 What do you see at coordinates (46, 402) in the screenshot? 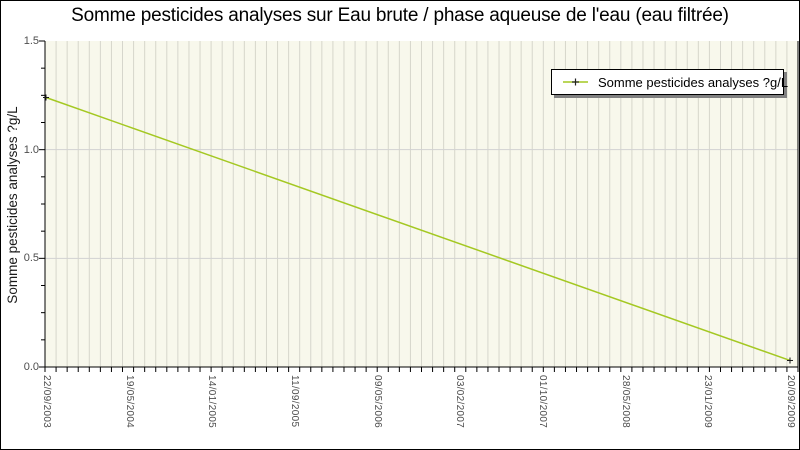
I see `x-tick-label: 22/09/2003` at bounding box center [46, 402].